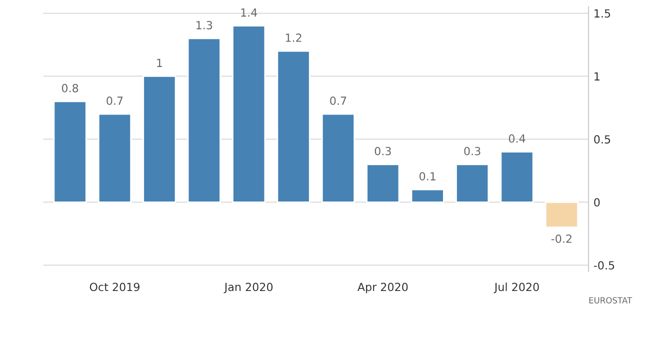  I want to click on data-label: -0.2, so click(561, 238).